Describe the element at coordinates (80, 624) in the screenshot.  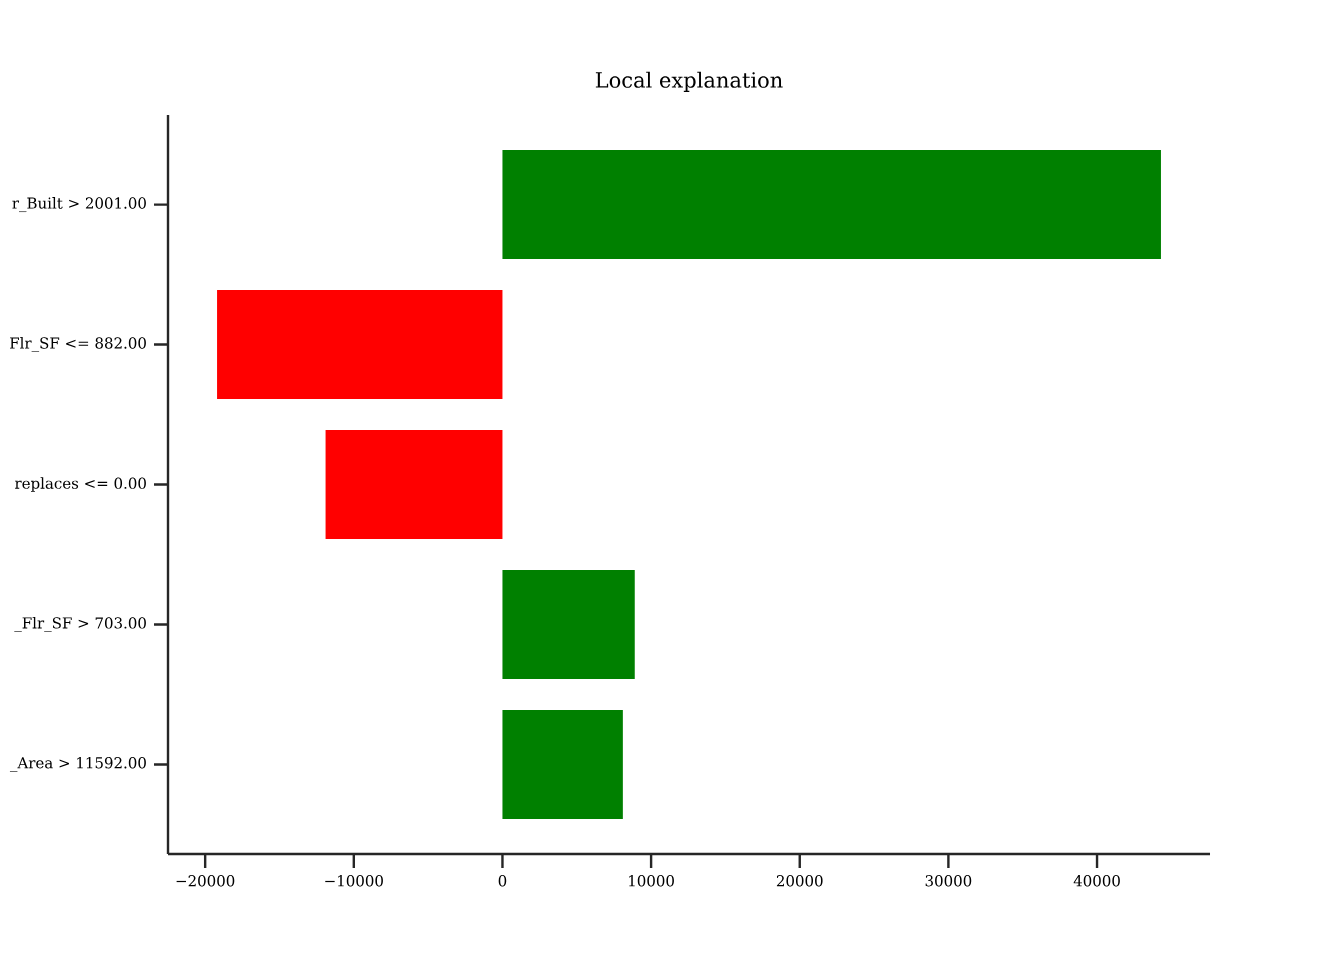
I see `y-tick-label: _Flr_SF > 703.00` at that location.